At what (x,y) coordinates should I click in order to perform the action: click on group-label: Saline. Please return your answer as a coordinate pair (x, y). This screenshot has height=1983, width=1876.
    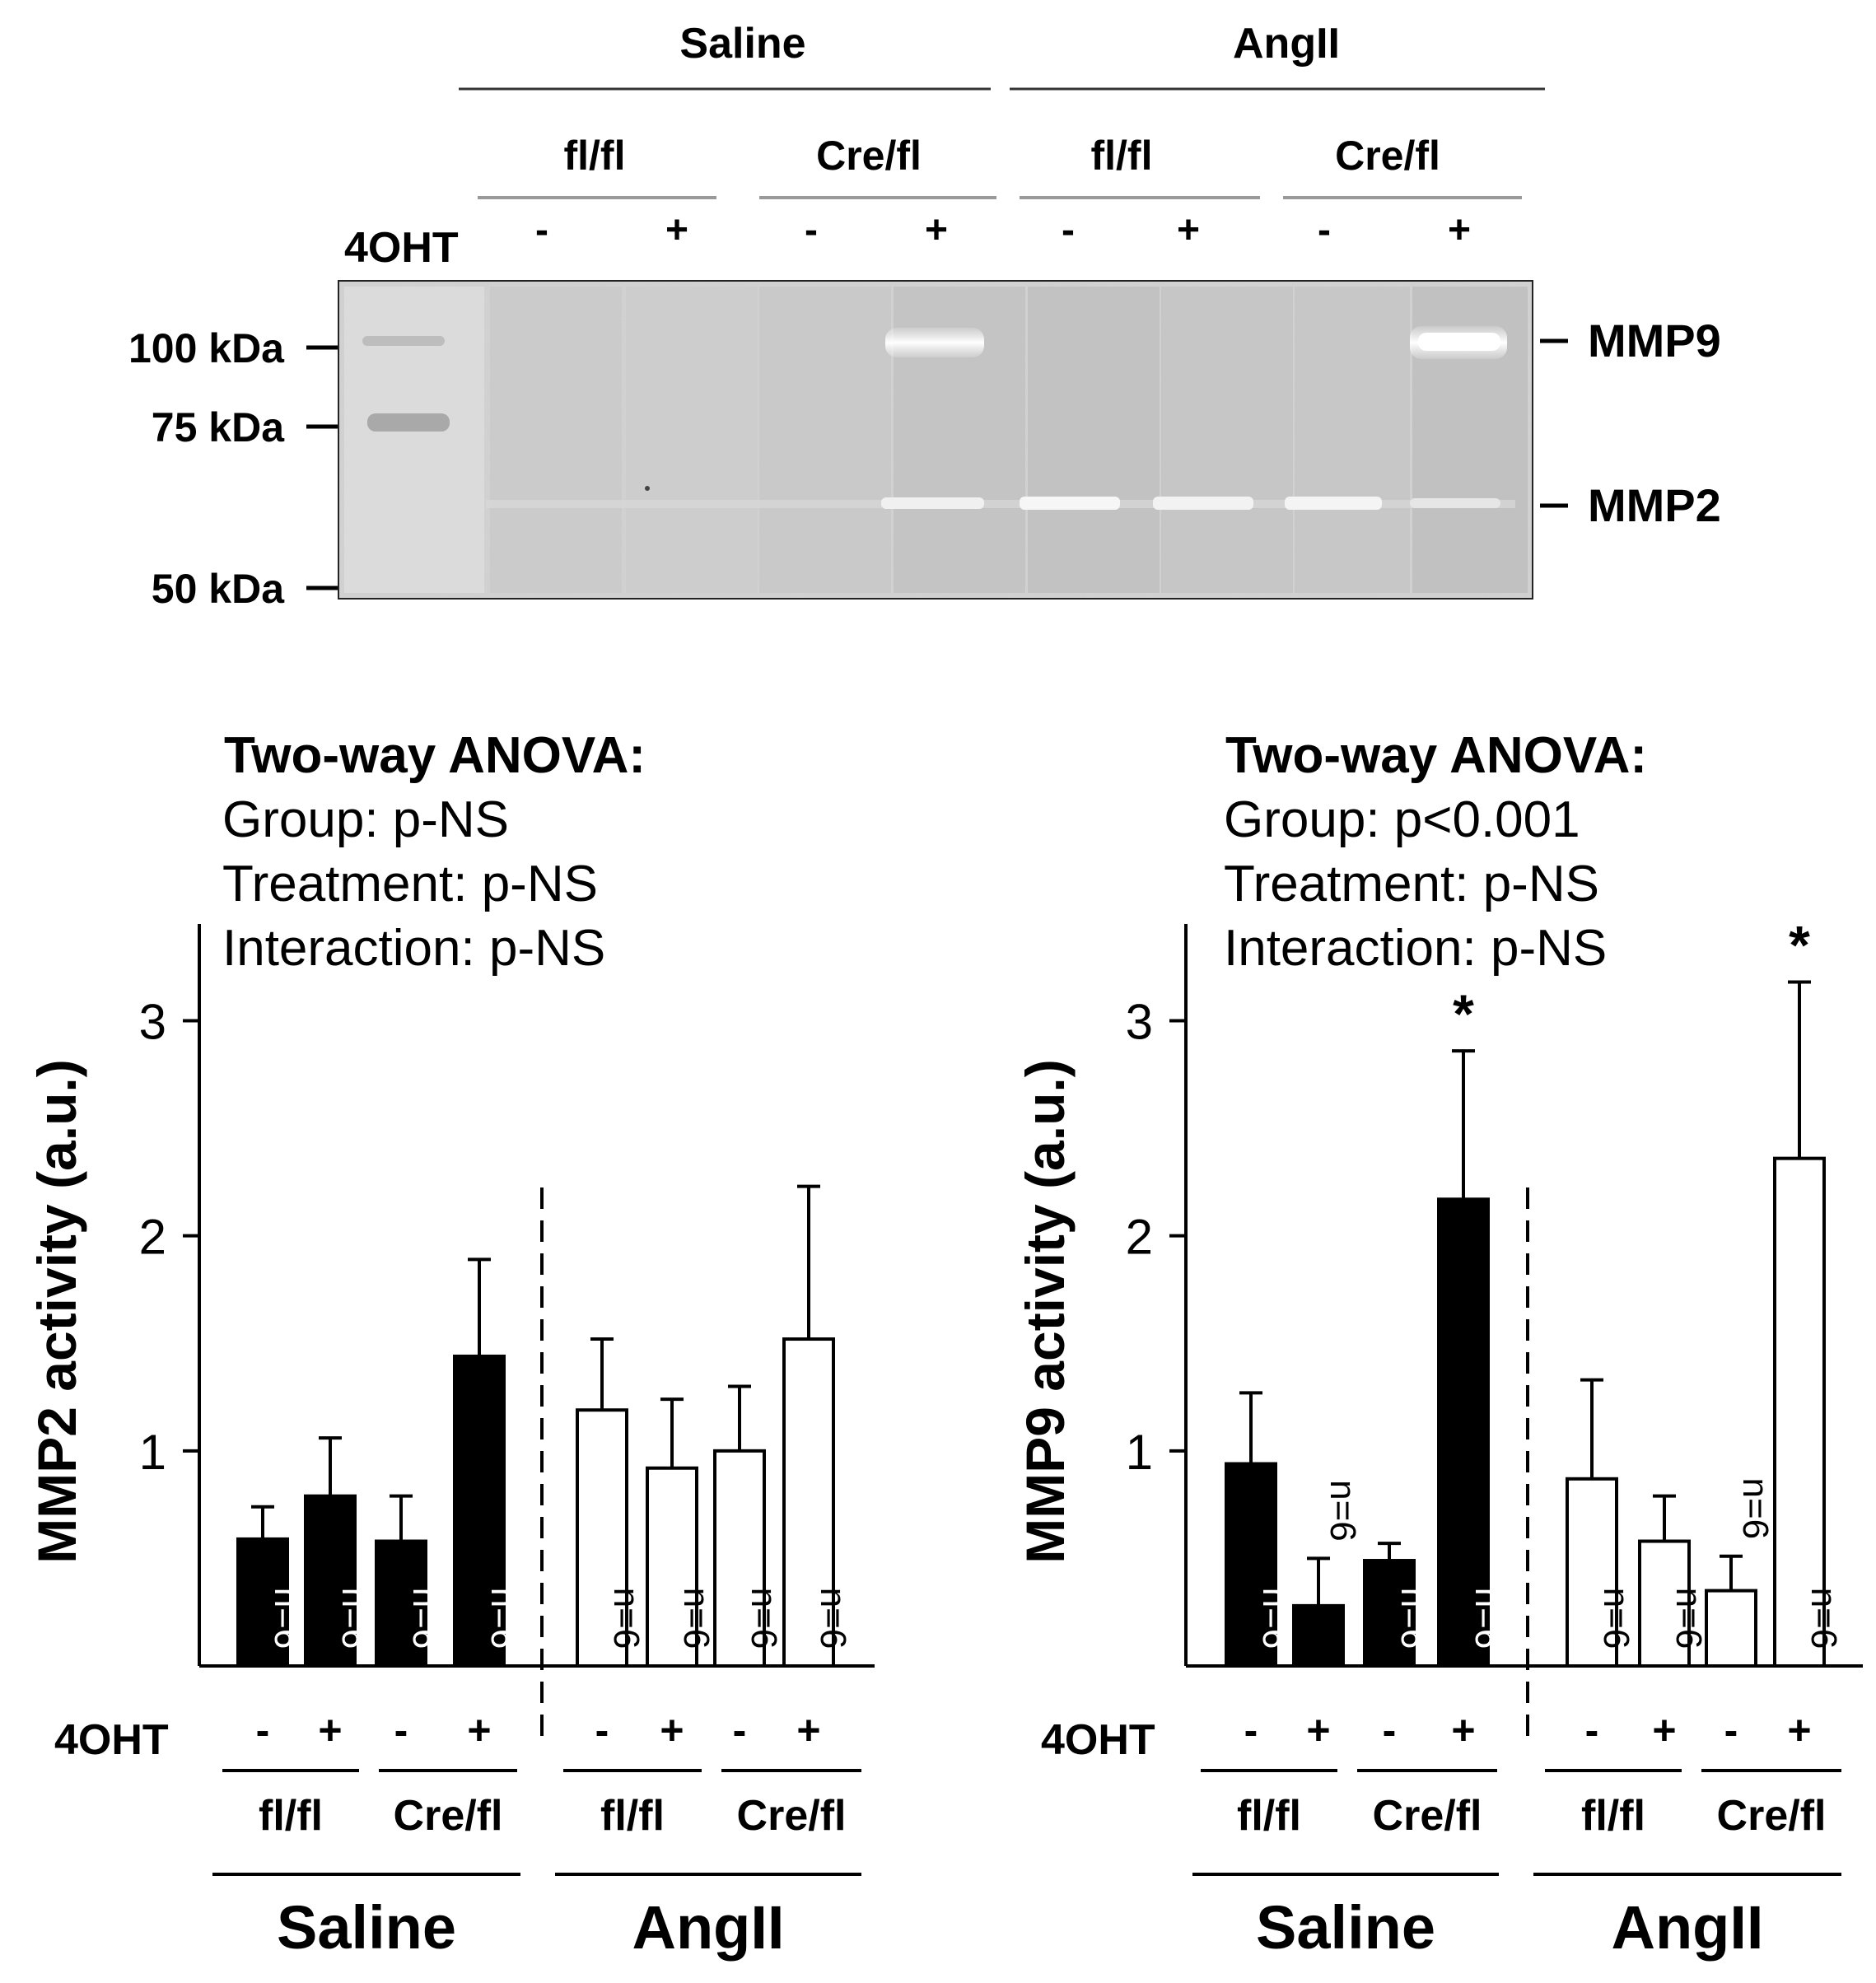
    Looking at the image, I should click on (1345, 1928).